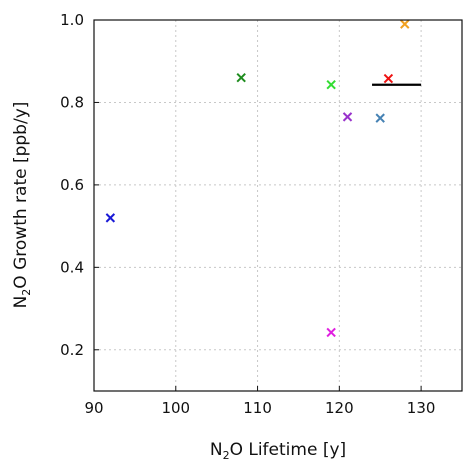 This screenshot has height=468, width=463. I want to click on y-tick-label: 0.4, so click(72, 267).